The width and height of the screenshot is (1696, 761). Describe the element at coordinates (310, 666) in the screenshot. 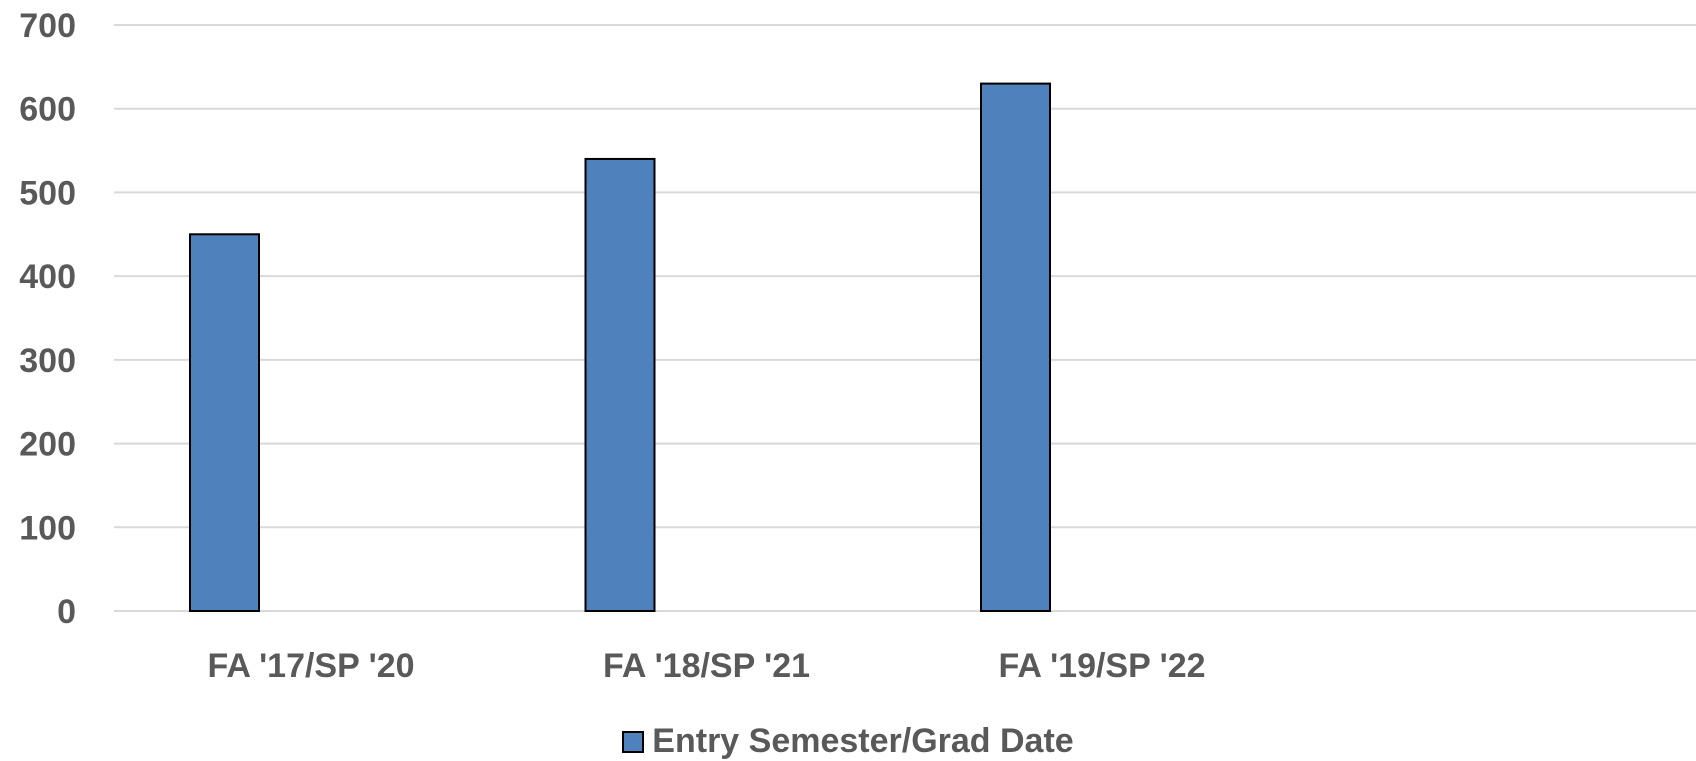

I see `x-tick-label: FA '17/SP '20` at that location.